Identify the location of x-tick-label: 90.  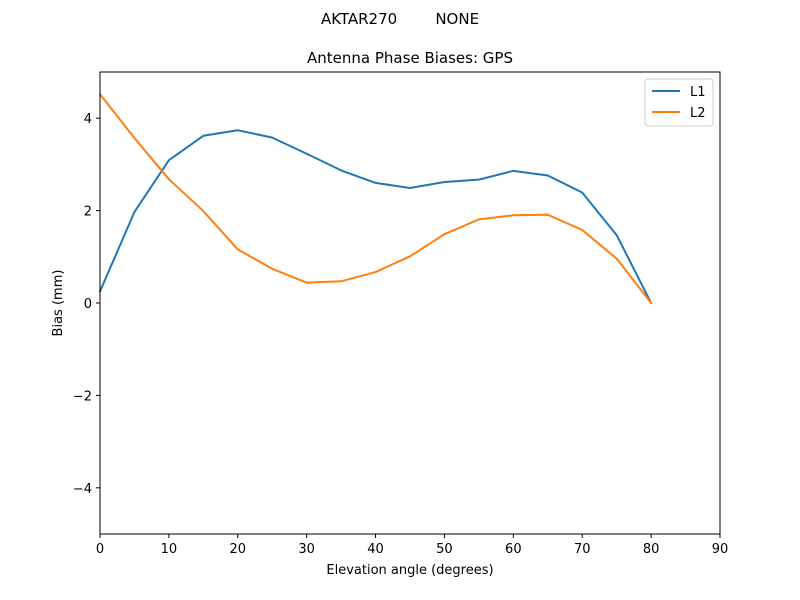
(720, 549).